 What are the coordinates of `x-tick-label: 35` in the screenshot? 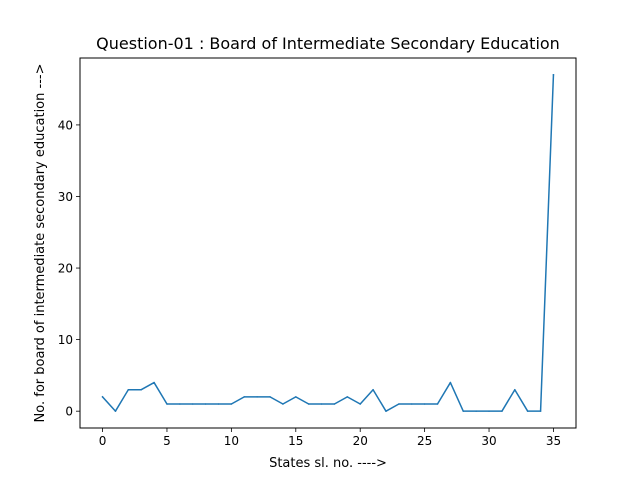 It's located at (553, 441).